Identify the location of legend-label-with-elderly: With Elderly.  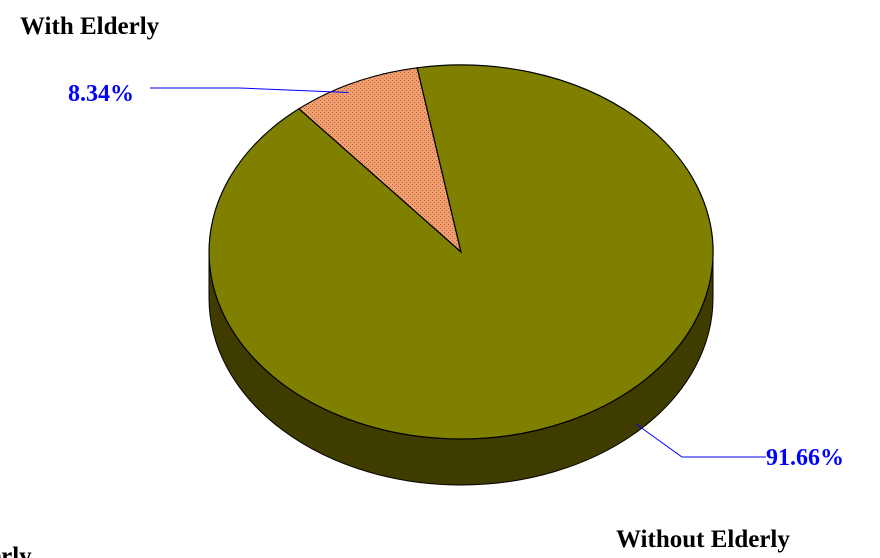
(90, 26).